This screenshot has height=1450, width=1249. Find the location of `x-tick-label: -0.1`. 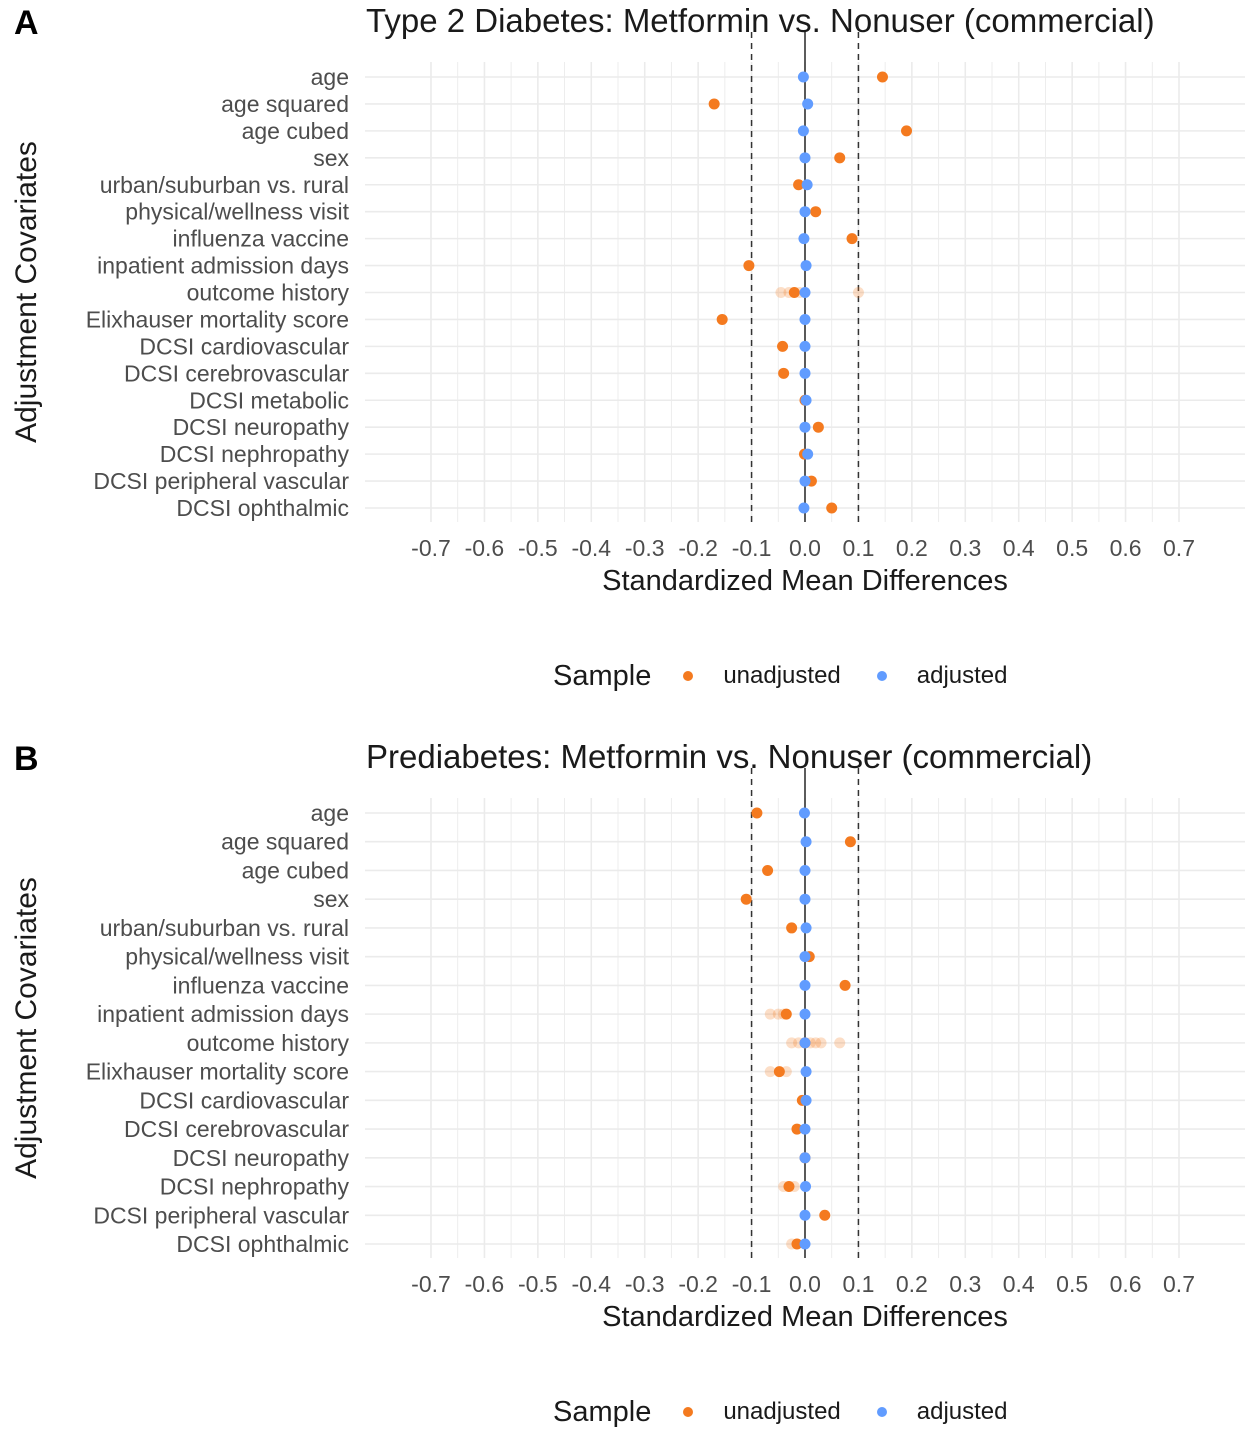

x-tick-label: -0.1 is located at coordinates (752, 1284).